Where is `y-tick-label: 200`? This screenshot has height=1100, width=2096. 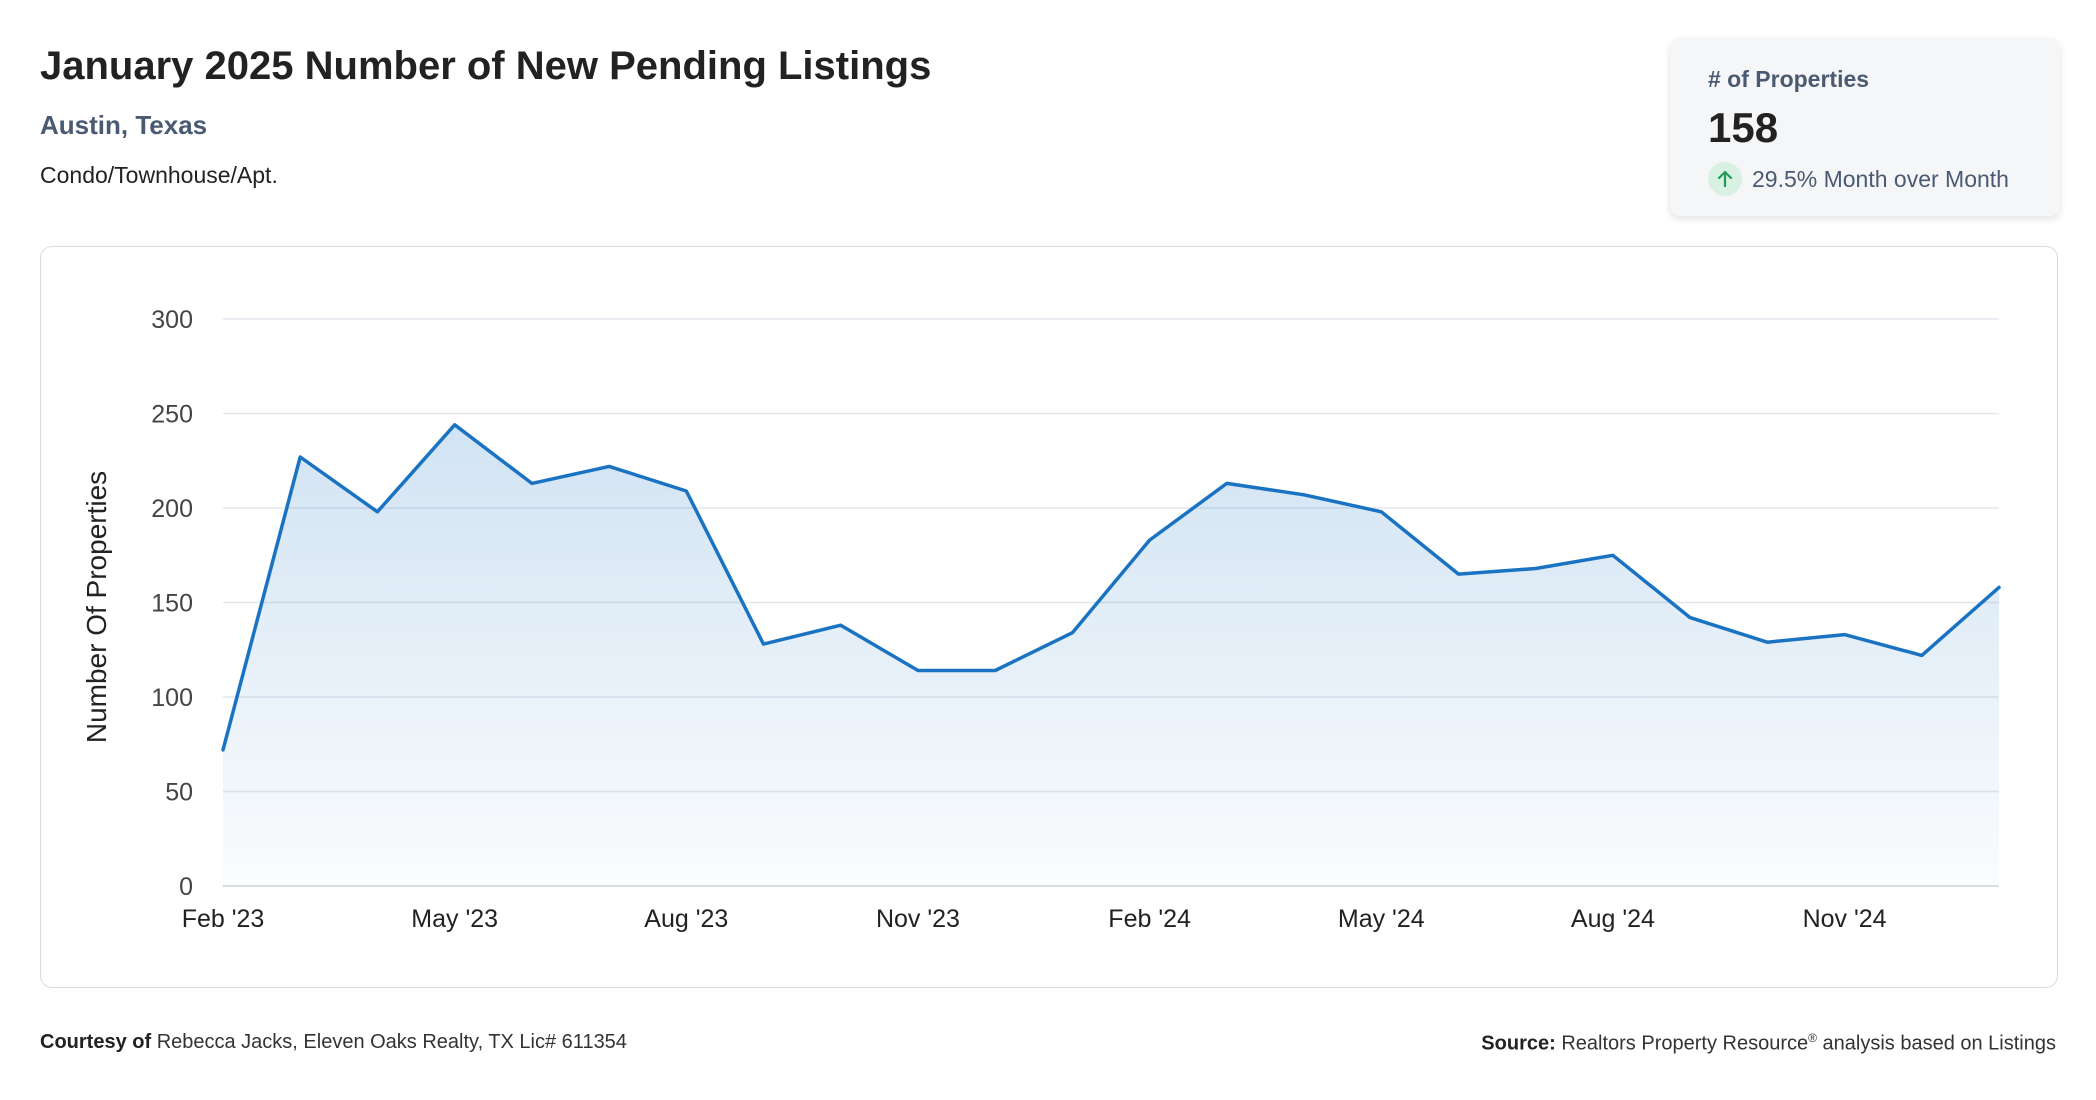
y-tick-label: 200 is located at coordinates (172, 509).